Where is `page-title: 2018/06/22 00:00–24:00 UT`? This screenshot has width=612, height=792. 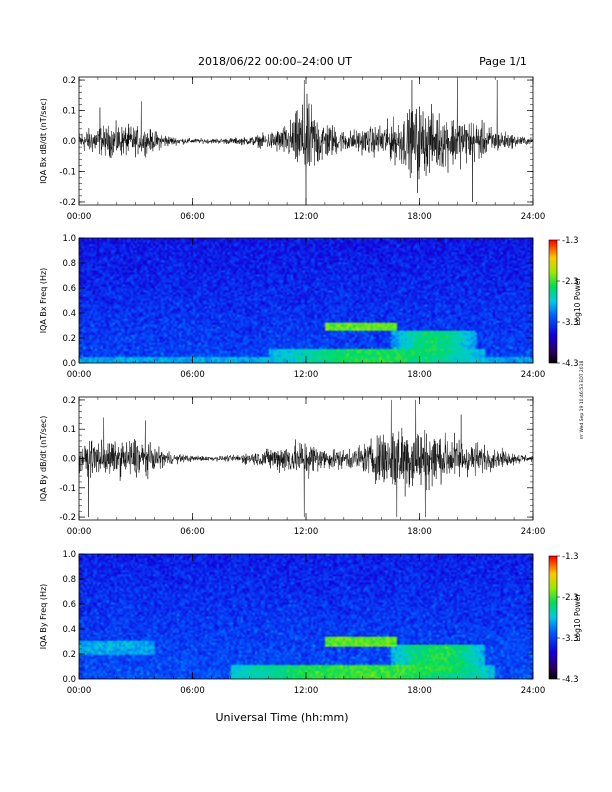
page-title: 2018/06/22 00:00–24:00 UT is located at coordinates (275, 61).